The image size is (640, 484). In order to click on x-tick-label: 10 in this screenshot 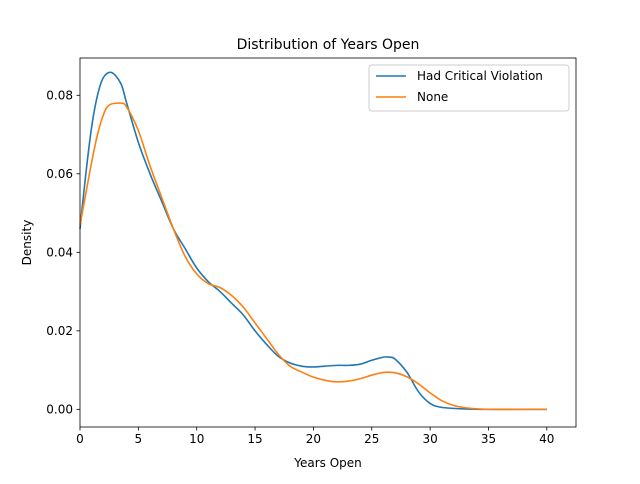, I will do `click(196, 439)`.